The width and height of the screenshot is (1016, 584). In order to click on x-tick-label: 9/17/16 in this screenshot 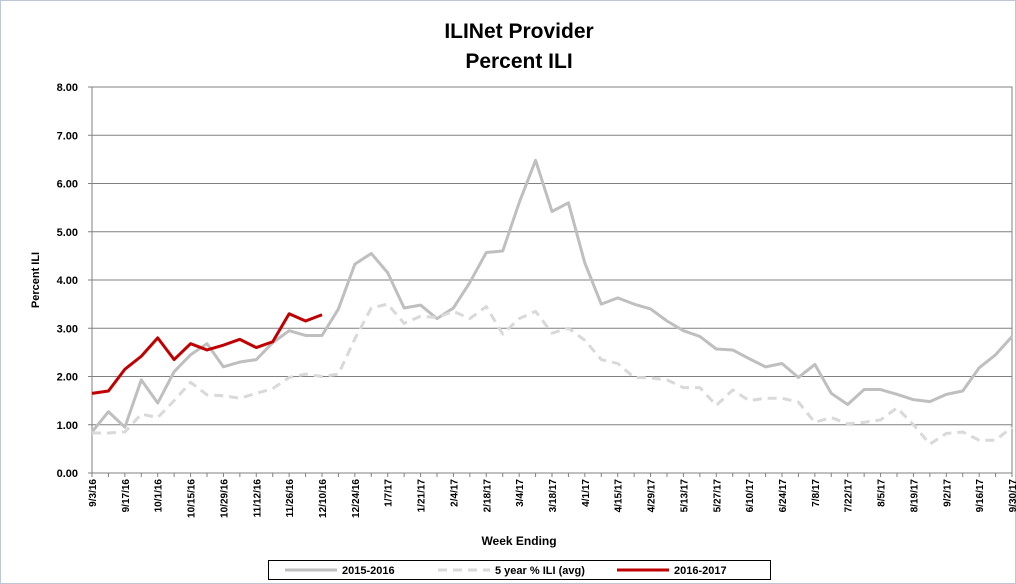, I will do `click(126, 496)`.